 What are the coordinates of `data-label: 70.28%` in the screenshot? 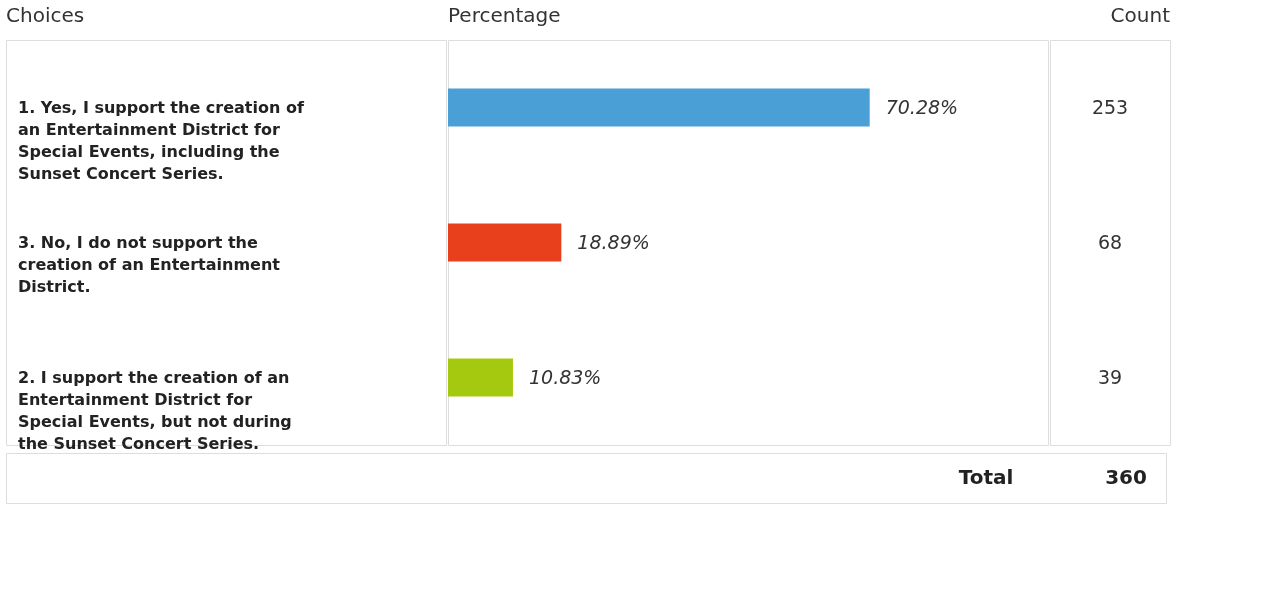 It's located at (922, 106).